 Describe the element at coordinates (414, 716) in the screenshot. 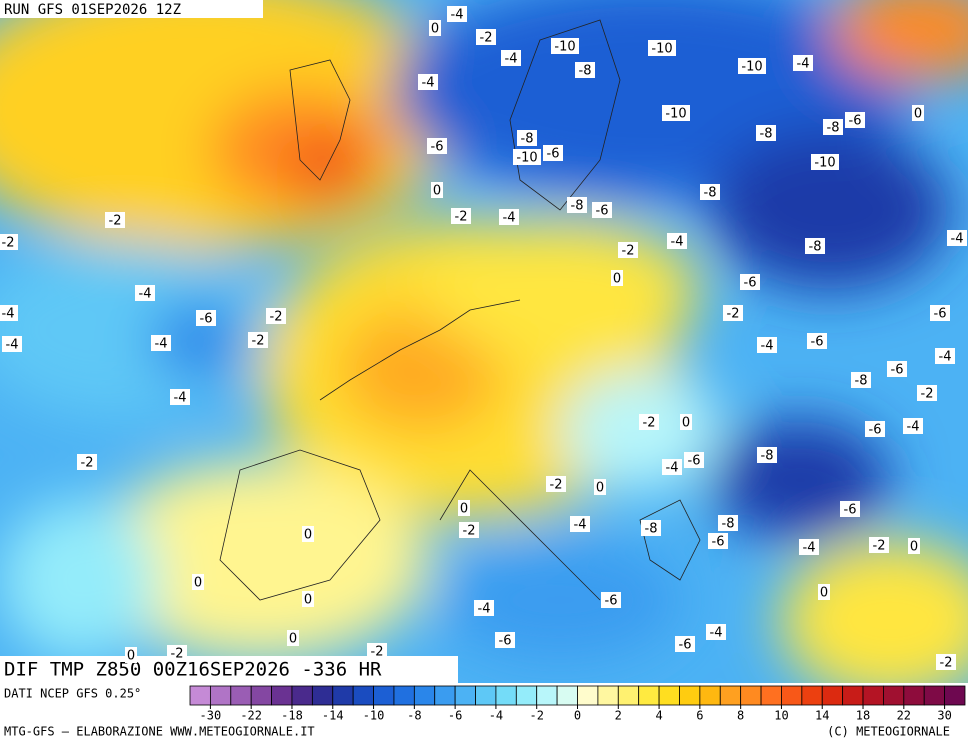

I see `legend-label: -8` at that location.